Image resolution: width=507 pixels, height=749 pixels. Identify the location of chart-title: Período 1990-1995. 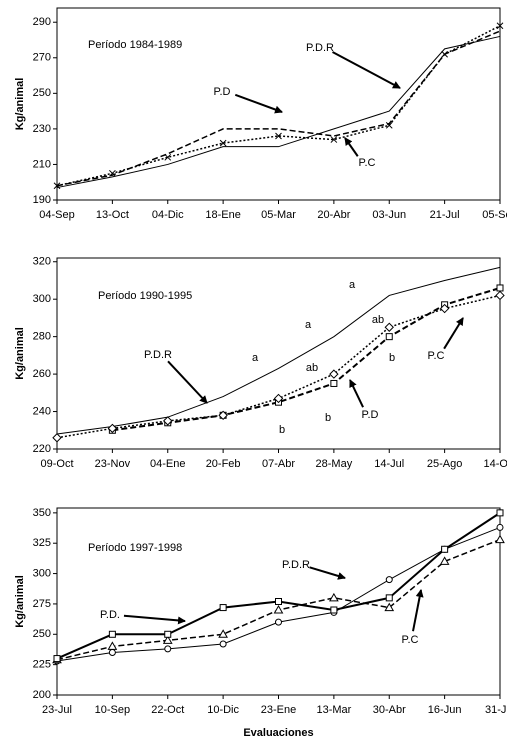
(145, 296).